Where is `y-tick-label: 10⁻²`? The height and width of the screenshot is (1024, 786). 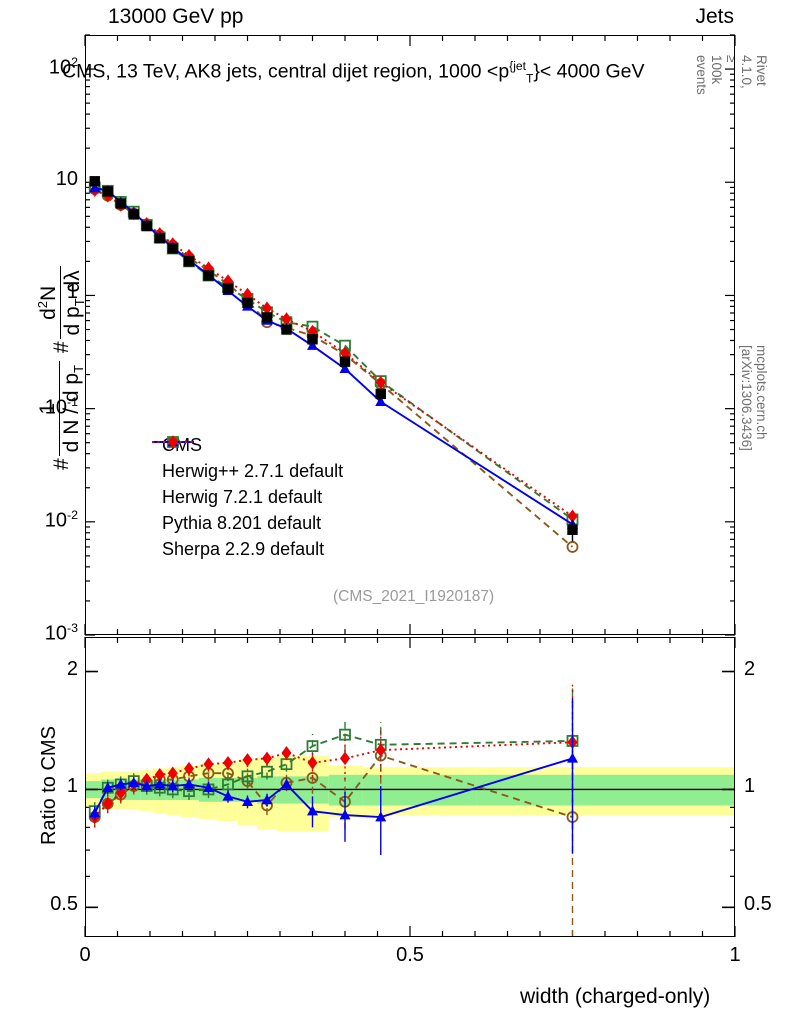
y-tick-label: 10⁻² is located at coordinates (61, 519).